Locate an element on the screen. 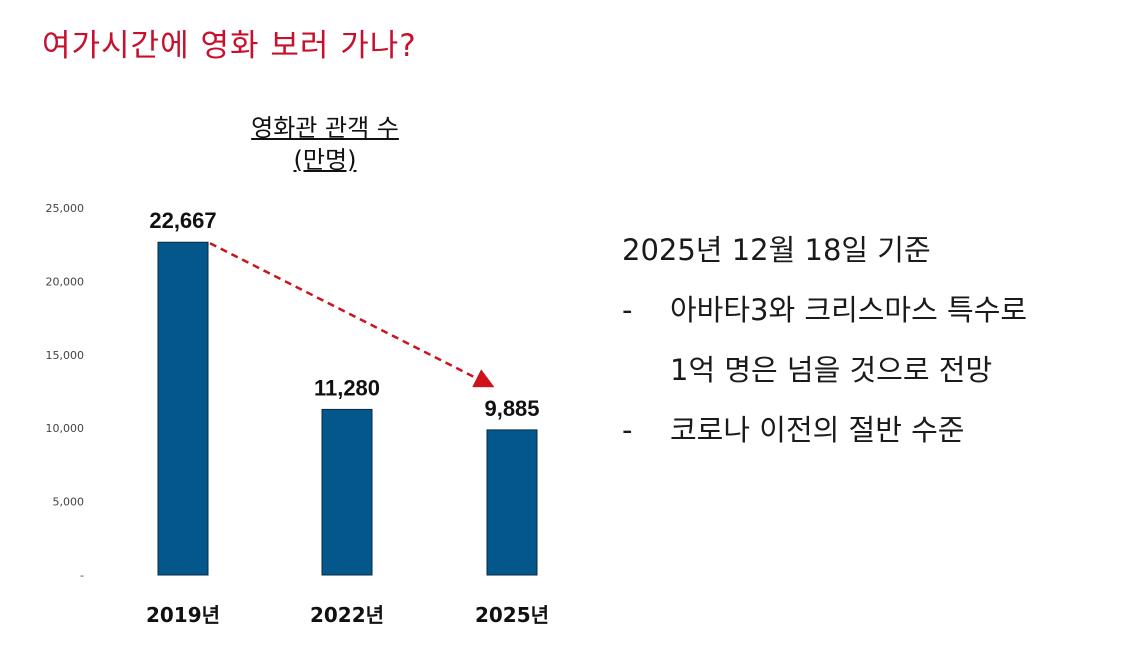 The width and height of the screenshot is (1135, 650). y-tick-label: 10,000 is located at coordinates (65, 428).